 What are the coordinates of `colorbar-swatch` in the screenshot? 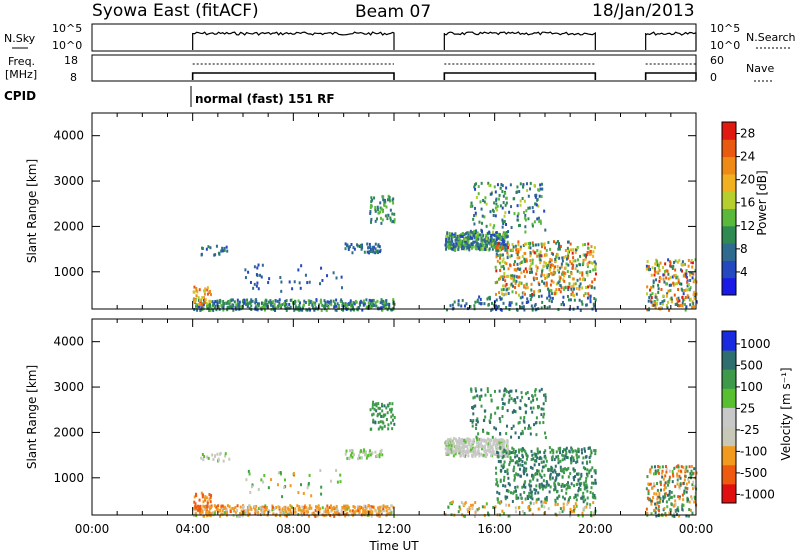 It's located at (729, 252).